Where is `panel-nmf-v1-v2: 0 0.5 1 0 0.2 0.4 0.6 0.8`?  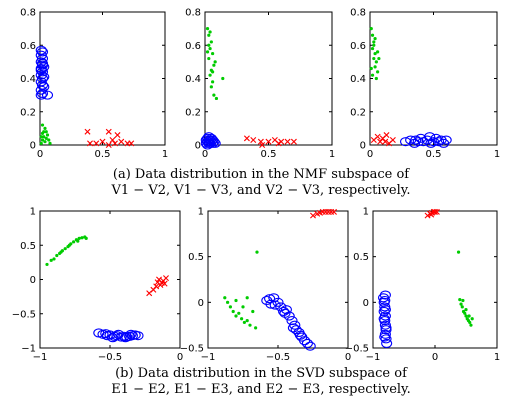
panel-nmf-v1-v2: 0 0.5 1 0 0.2 0.4 0.6 0.8 is located at coordinates (94, 84).